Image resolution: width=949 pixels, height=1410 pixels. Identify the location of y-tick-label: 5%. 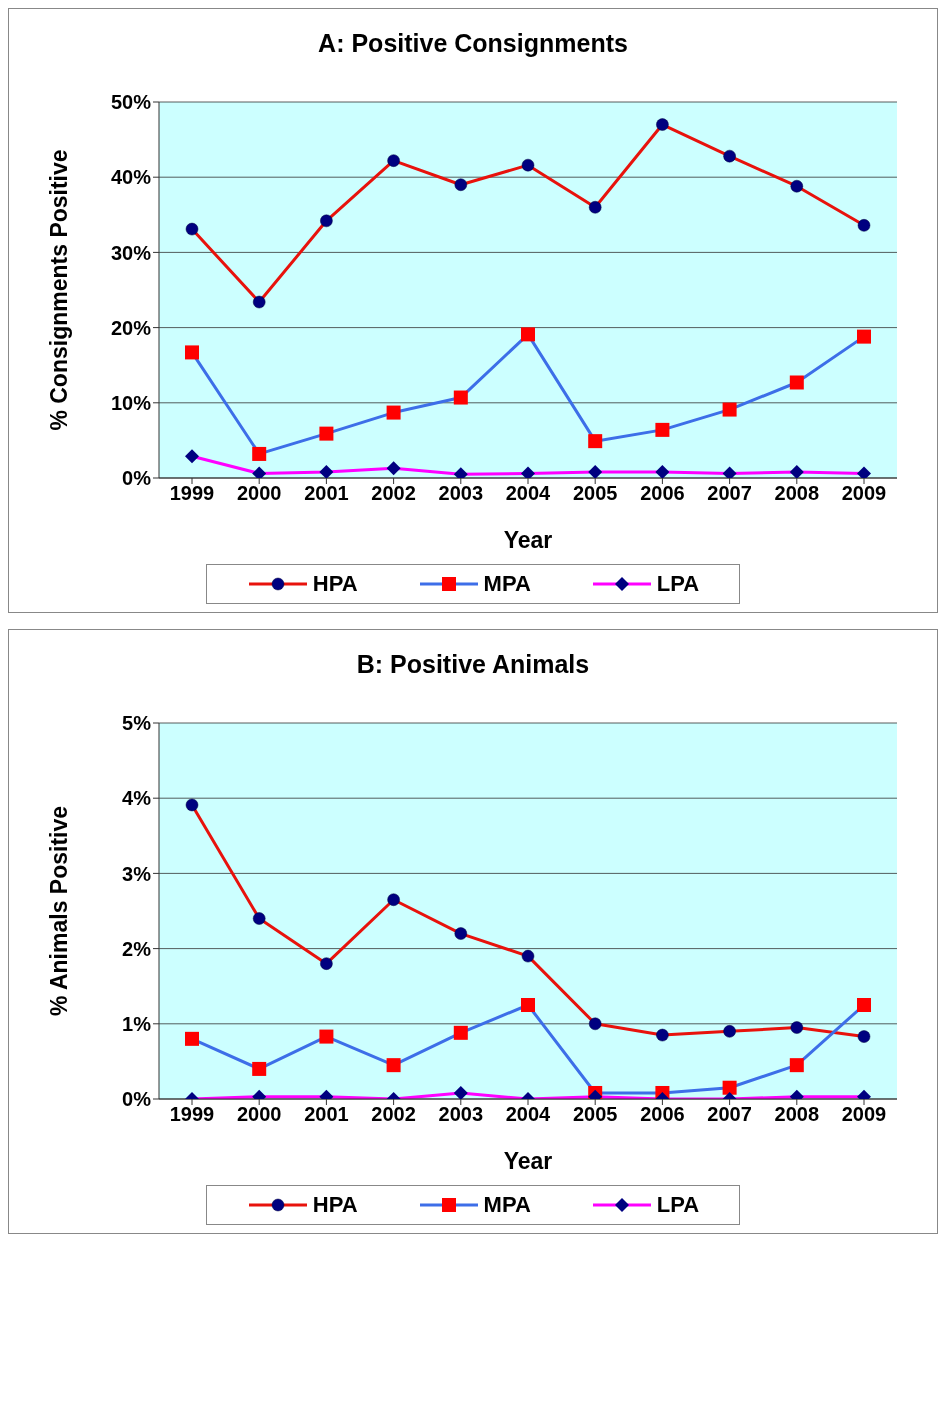
(137, 723).